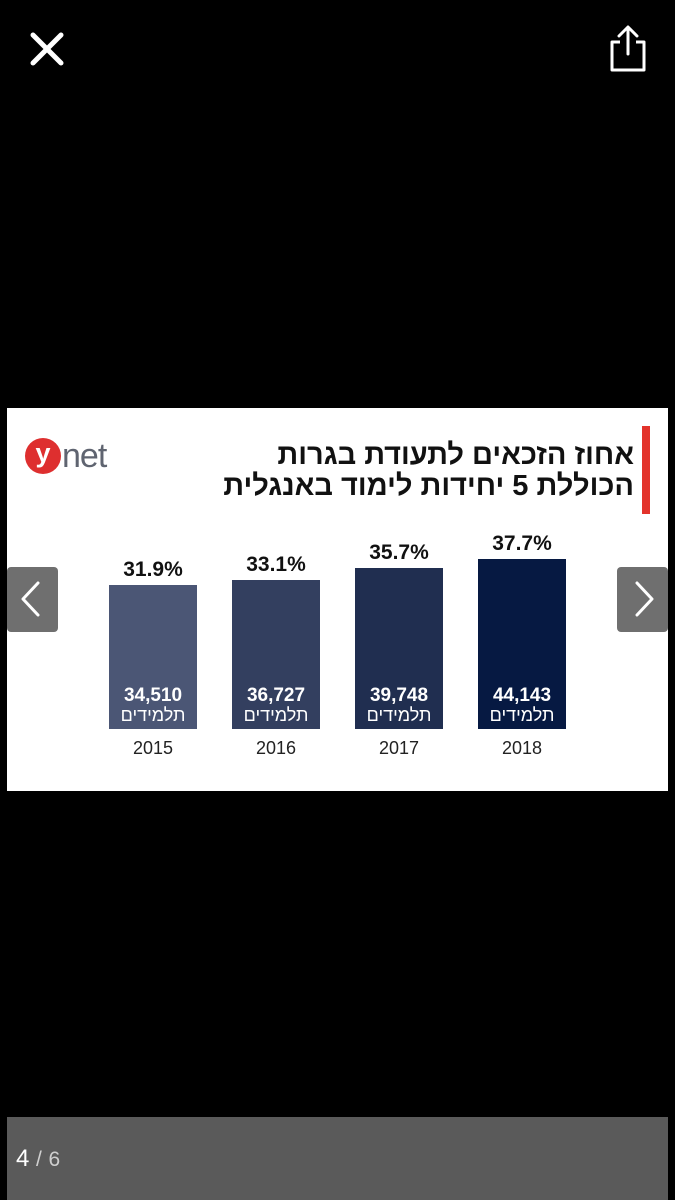 This screenshot has height=1200, width=675. I want to click on caption-bar: 4 / 6, so click(337, 1158).